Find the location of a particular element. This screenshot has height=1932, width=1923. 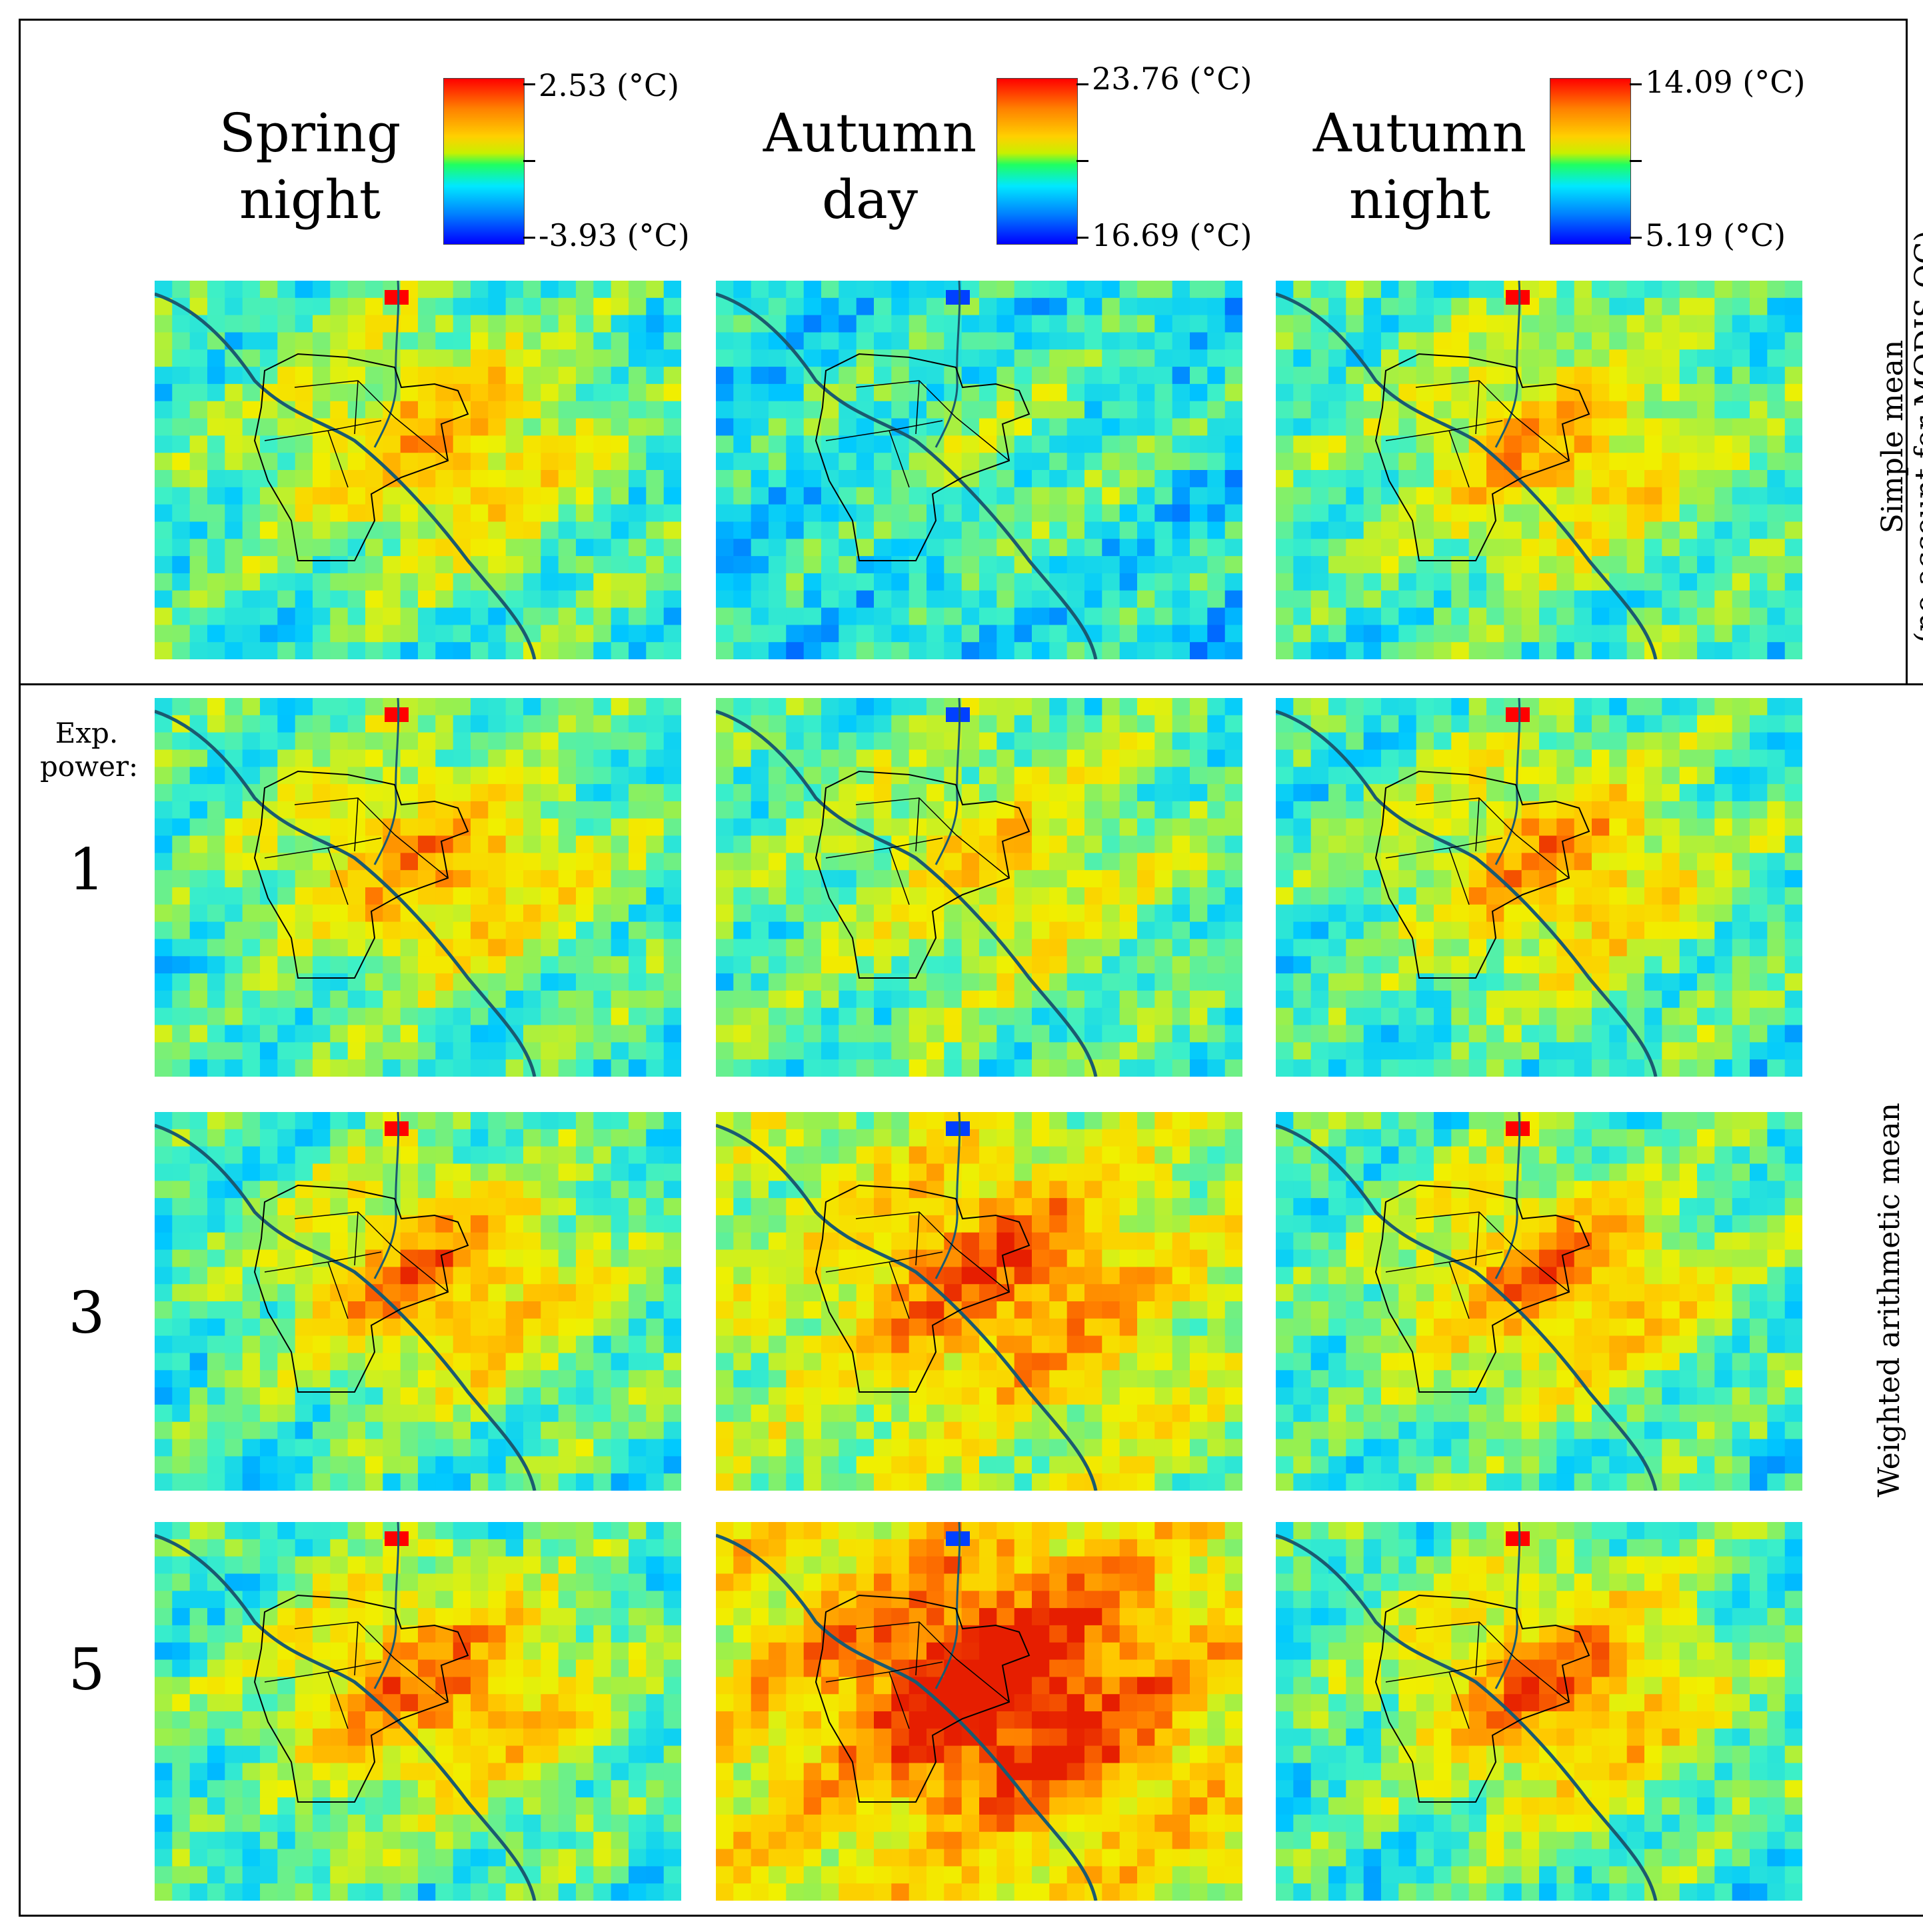

title-autumn-day: Autumn day is located at coordinates (870, 166).